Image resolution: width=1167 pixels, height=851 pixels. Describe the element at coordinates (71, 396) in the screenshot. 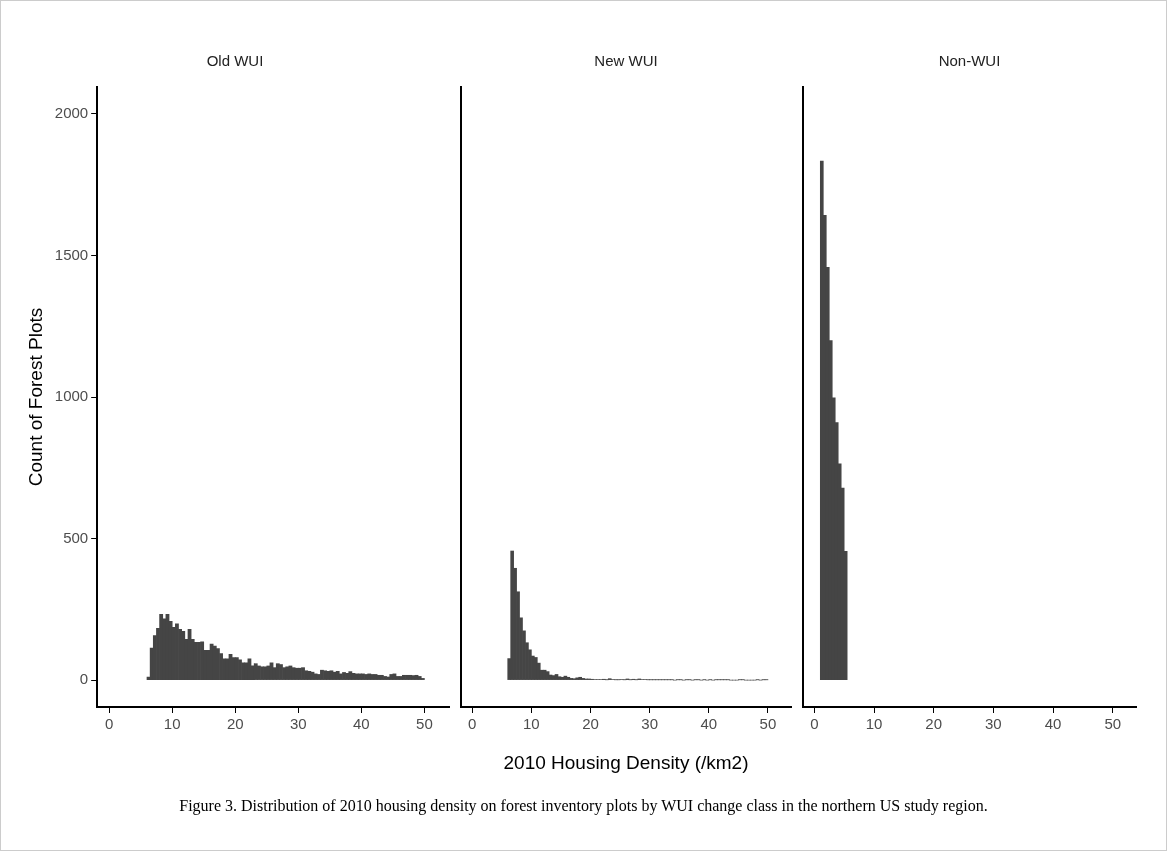

I see `y-tick-label: 1000` at that location.